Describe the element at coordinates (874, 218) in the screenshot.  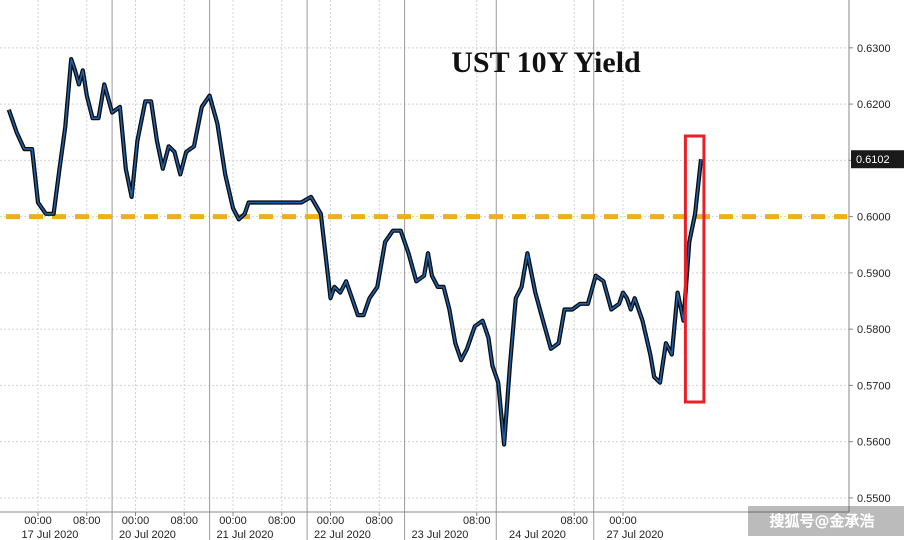
I see `y-tick-label-3: 0.6000` at that location.